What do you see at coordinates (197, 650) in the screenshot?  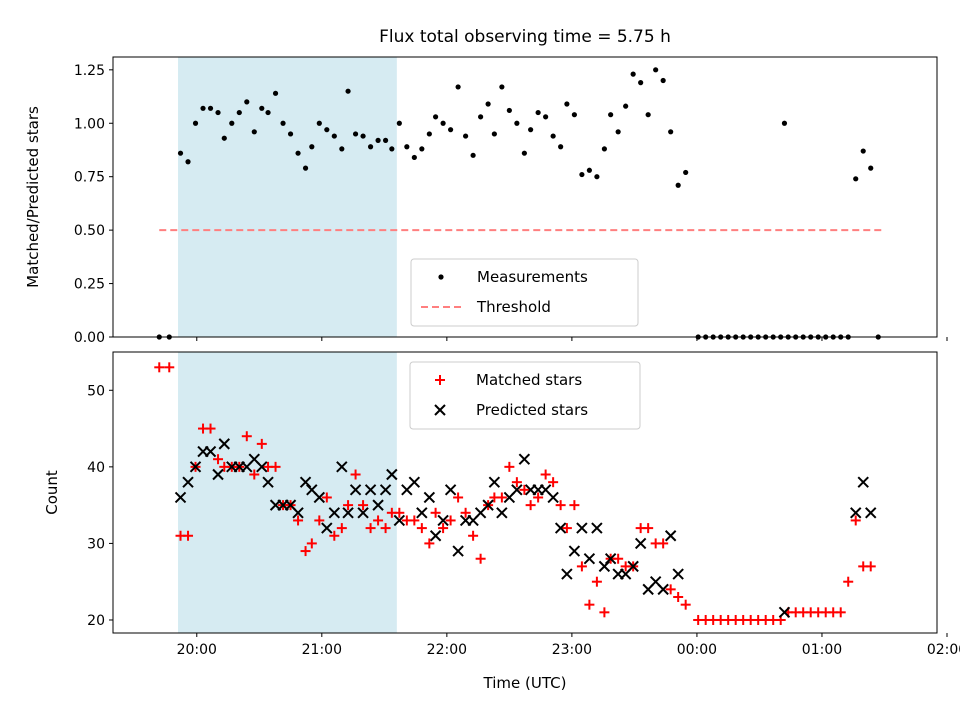 I see `x-tick-label: 20:00` at bounding box center [197, 650].